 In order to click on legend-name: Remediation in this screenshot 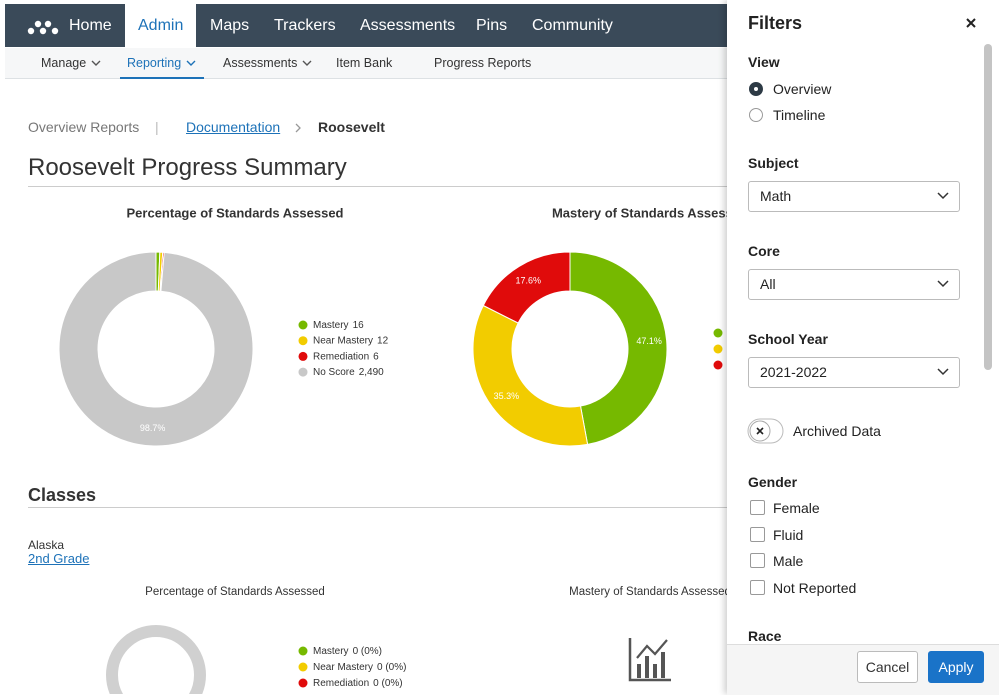, I will do `click(341, 683)`.